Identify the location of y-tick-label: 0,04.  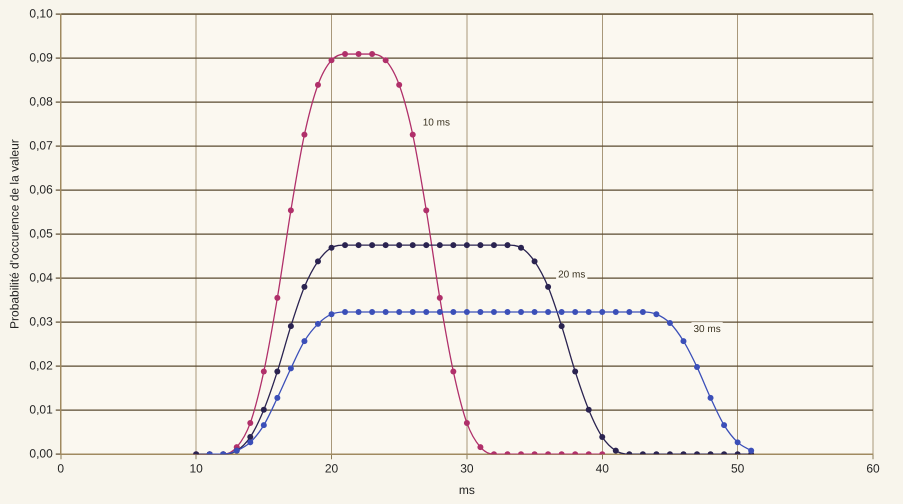
(41, 277).